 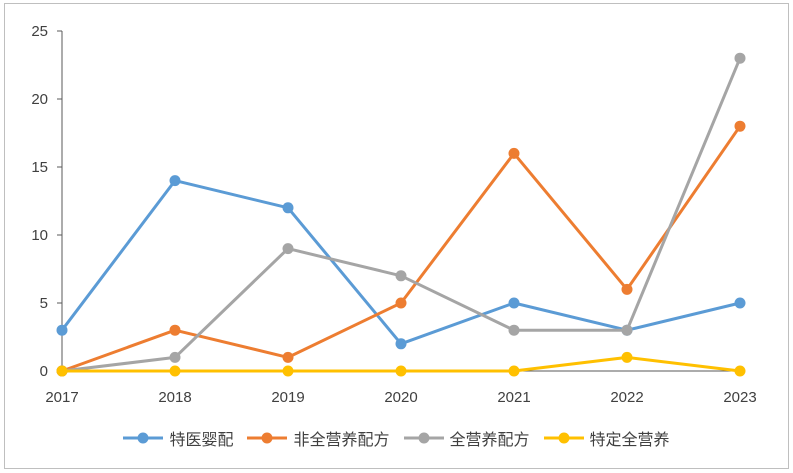 What do you see at coordinates (39, 99) in the screenshot?
I see `y-tick-label: 20` at bounding box center [39, 99].